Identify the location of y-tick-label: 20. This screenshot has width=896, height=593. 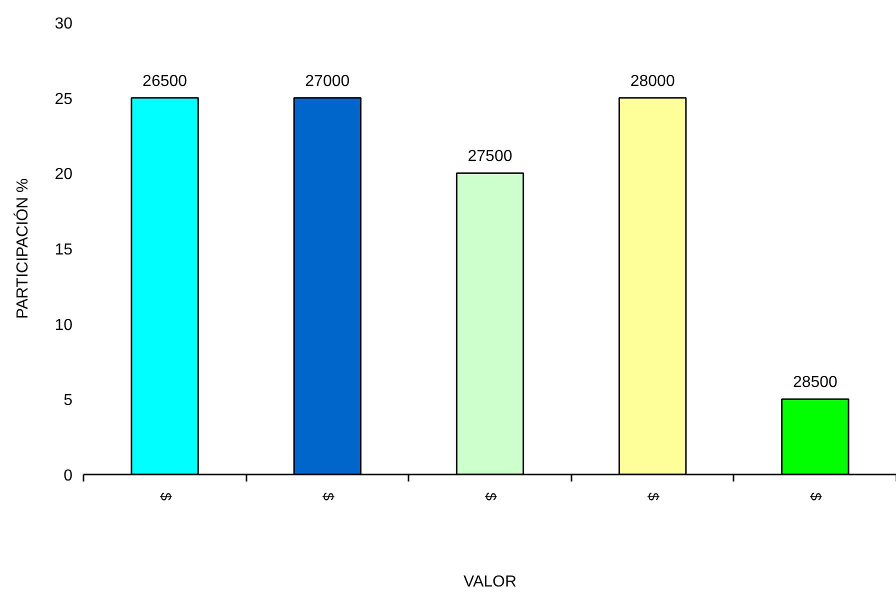
(63, 175).